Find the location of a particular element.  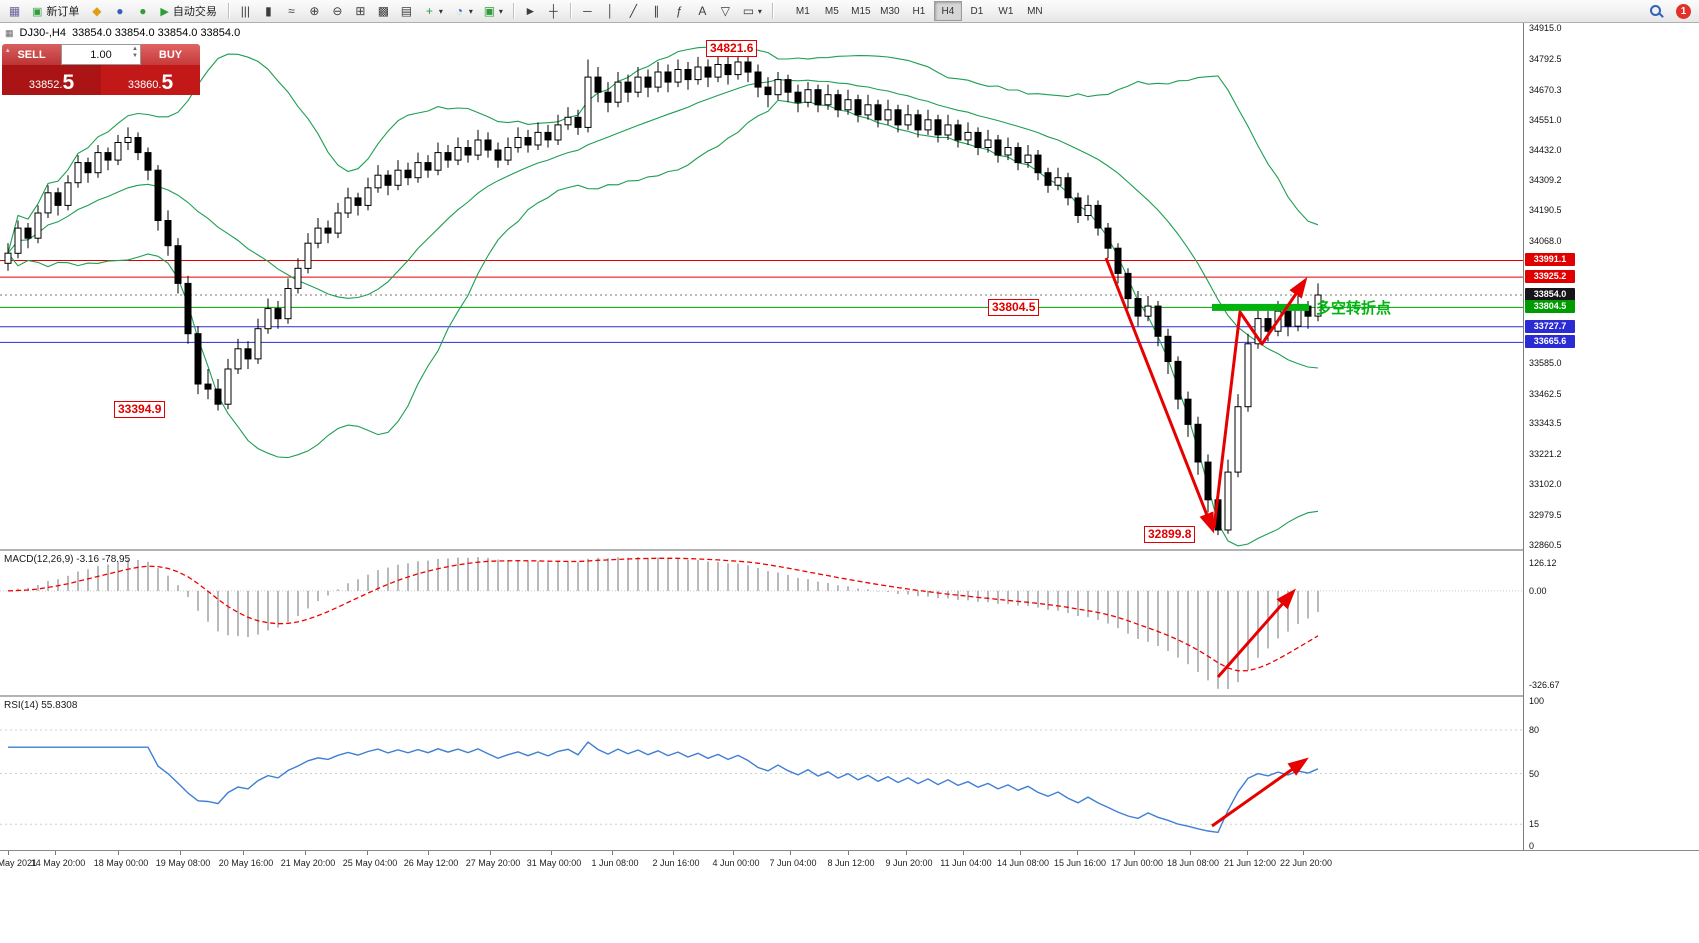

sell-button: SELL is located at coordinates (31, 54).